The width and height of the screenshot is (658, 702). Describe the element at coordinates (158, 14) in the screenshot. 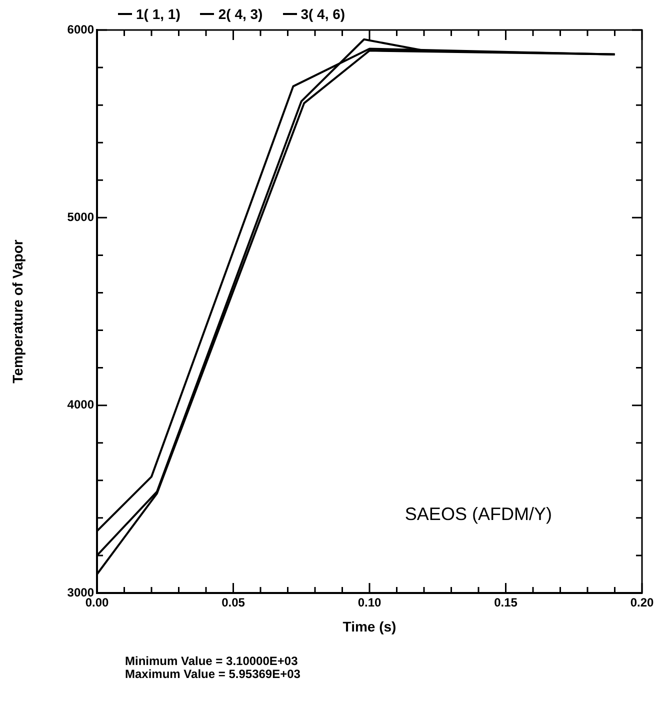

I see `legend-label: 1( 1, 1)` at that location.